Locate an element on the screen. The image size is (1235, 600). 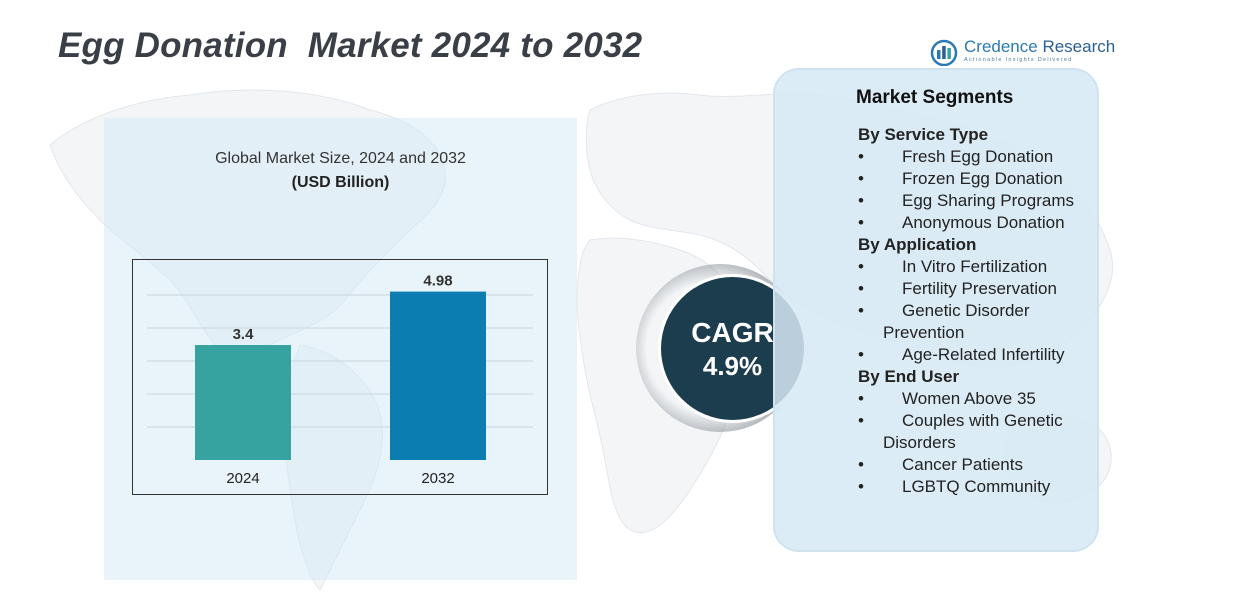
chart-unit-label: (USD Billion) is located at coordinates (340, 182).